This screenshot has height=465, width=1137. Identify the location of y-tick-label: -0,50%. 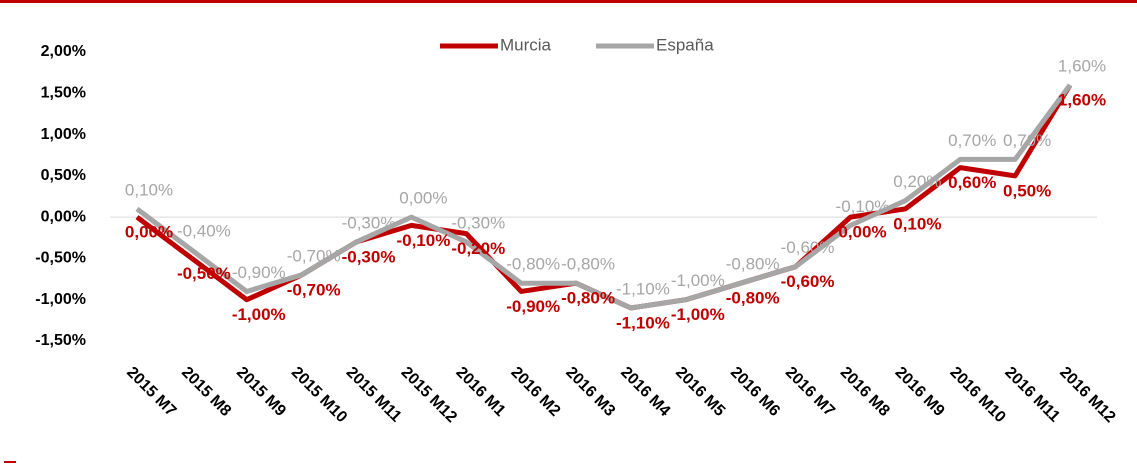
(60, 258).